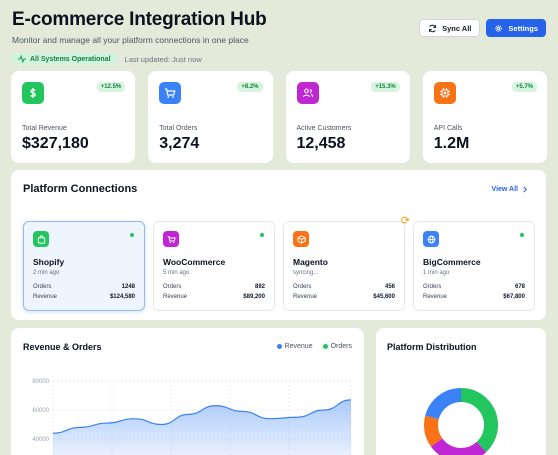  Describe the element at coordinates (448, 128) in the screenshot. I see `stat-label: API Calls` at that location.